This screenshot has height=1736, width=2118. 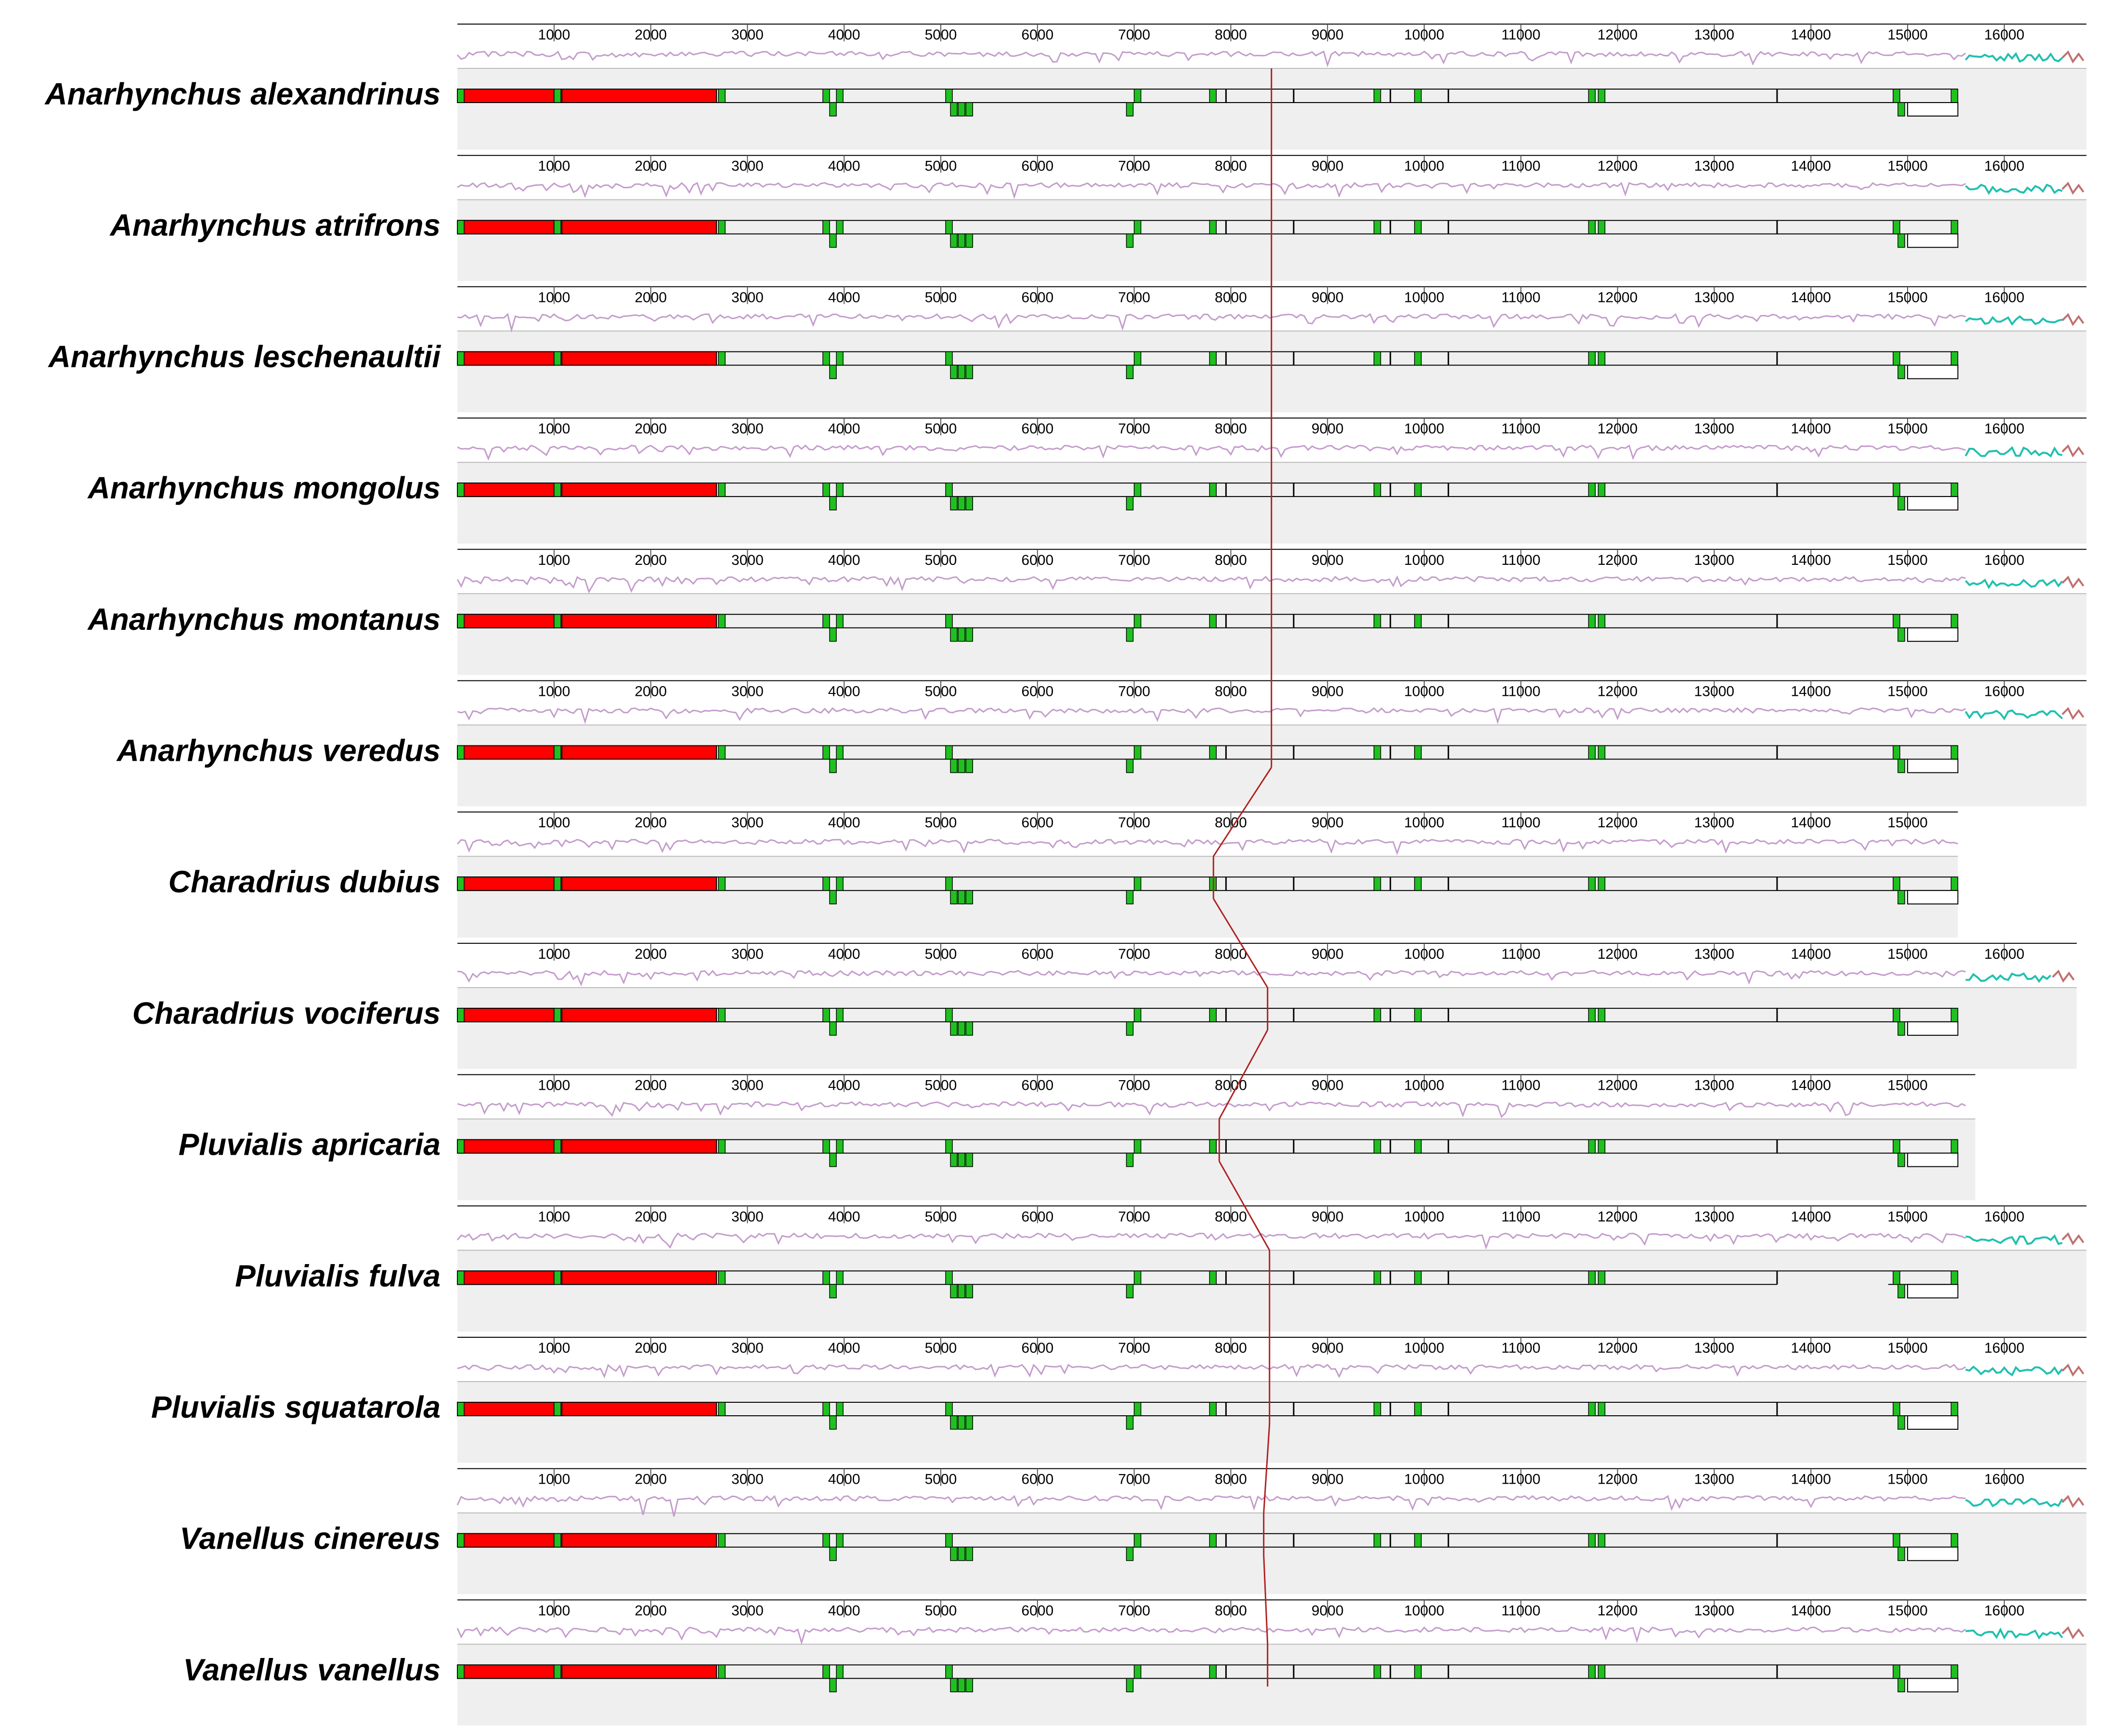 I want to click on axis-tick-label: 1000, so click(x=554, y=1480).